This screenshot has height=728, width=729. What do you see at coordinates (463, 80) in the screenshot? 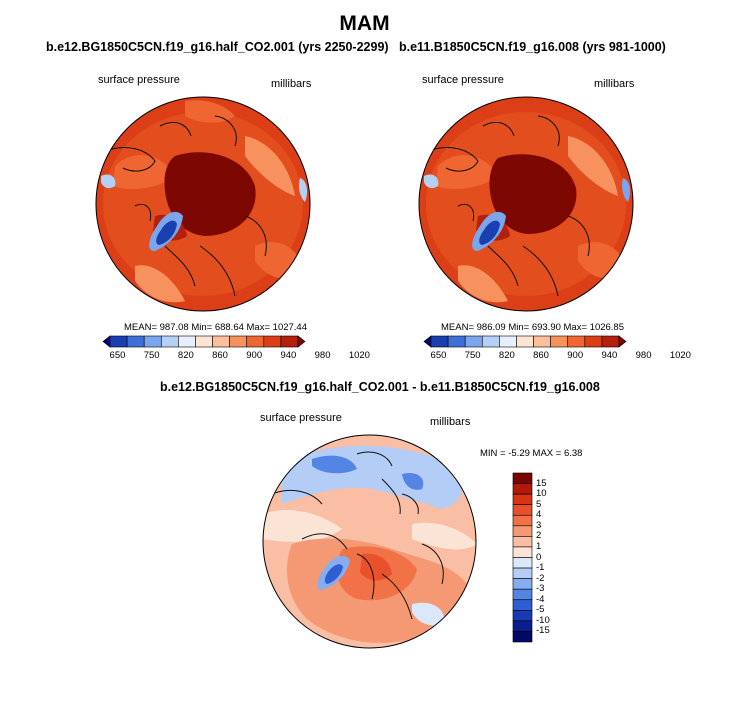
I see `panel-2-variable-label: surface pressure` at bounding box center [463, 80].